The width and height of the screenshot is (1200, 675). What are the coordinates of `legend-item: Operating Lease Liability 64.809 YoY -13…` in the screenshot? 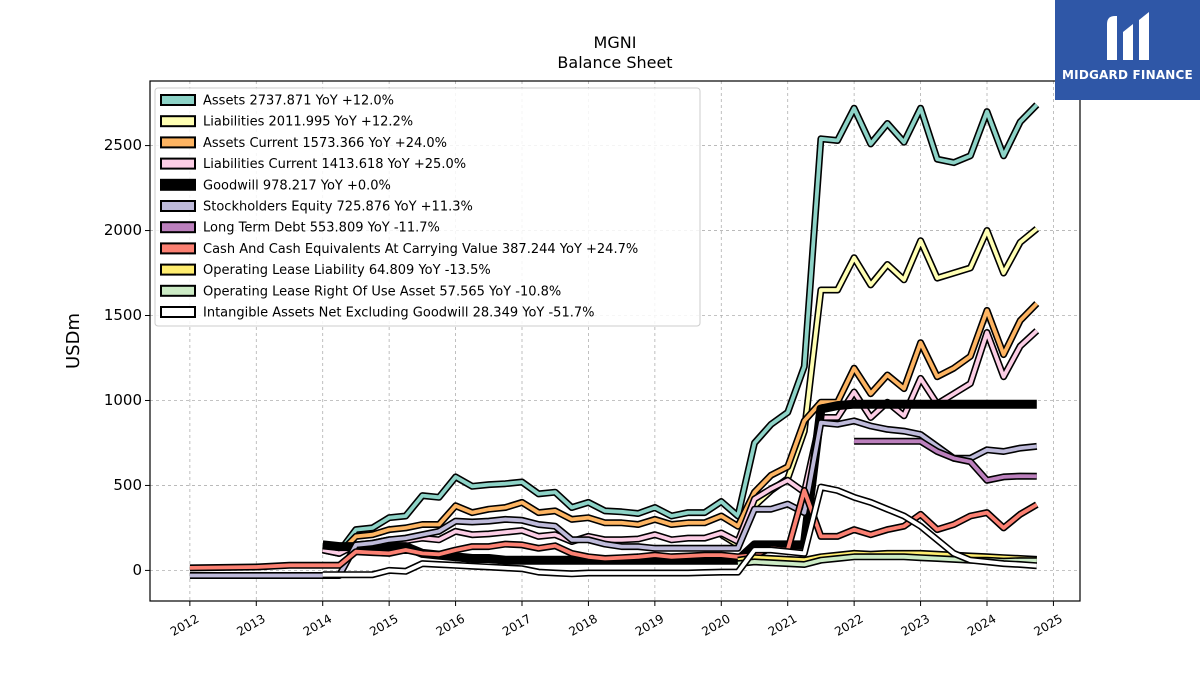 It's located at (325, 270).